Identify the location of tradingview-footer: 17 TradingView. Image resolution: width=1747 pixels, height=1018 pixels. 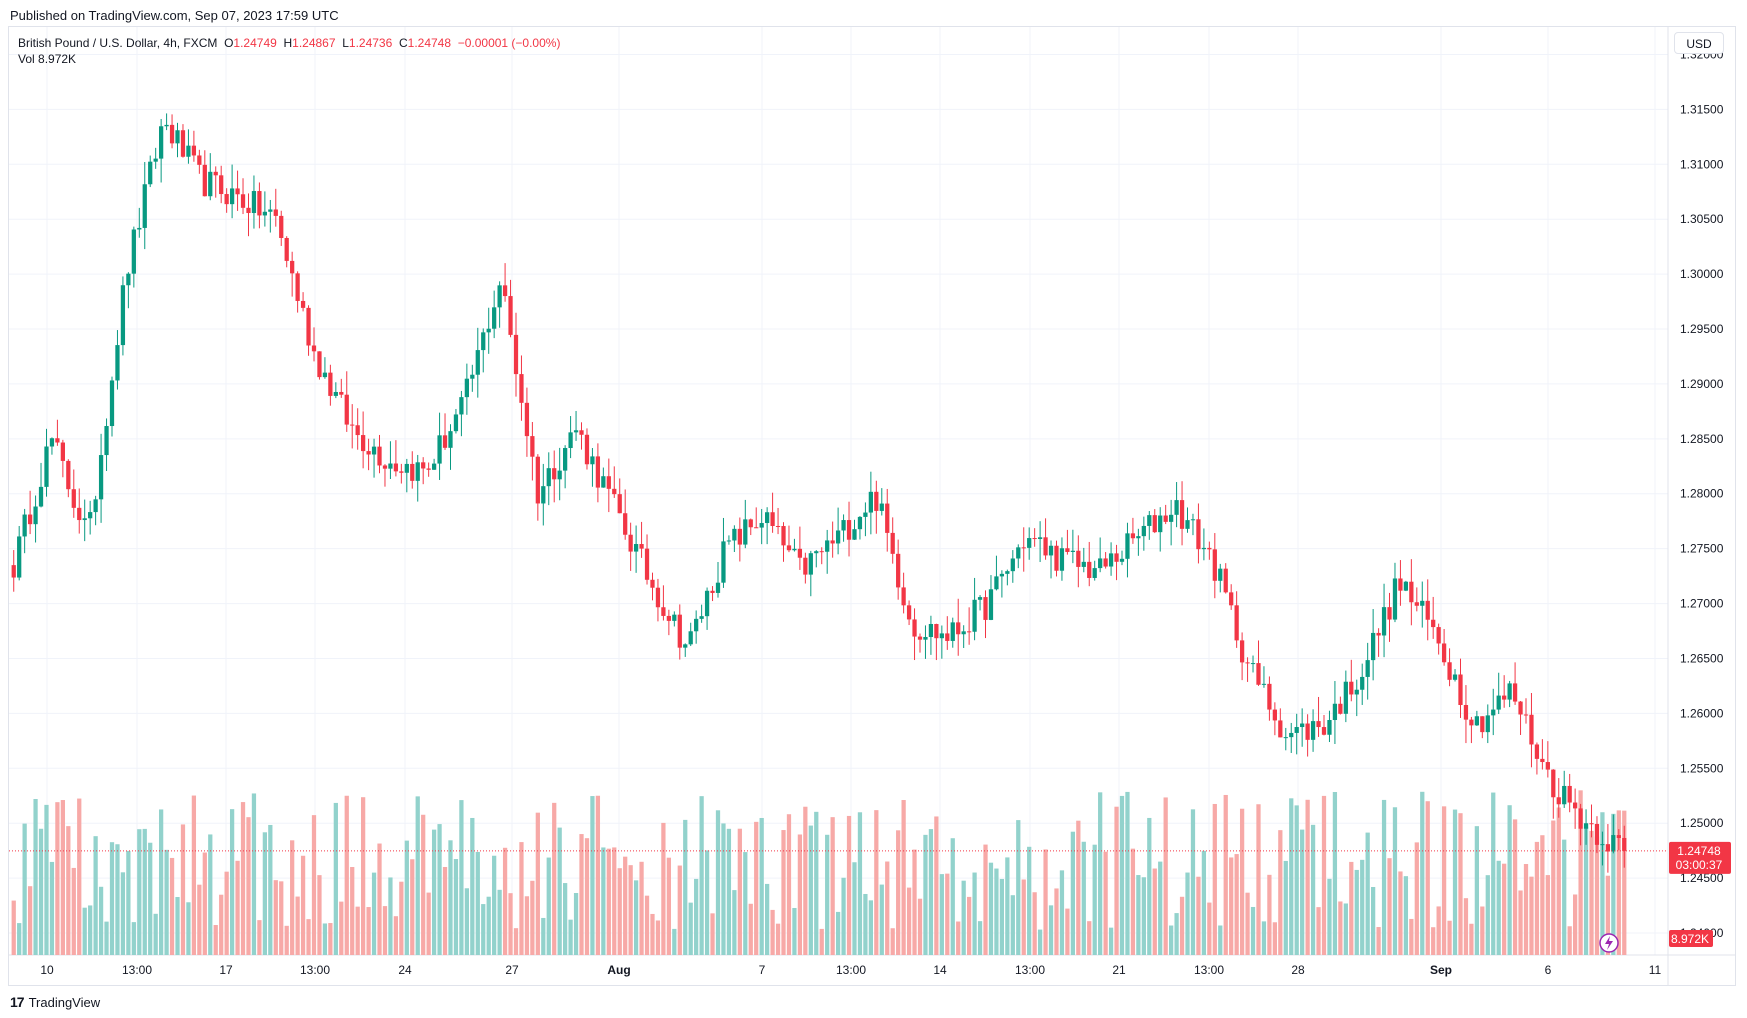
(55, 1002).